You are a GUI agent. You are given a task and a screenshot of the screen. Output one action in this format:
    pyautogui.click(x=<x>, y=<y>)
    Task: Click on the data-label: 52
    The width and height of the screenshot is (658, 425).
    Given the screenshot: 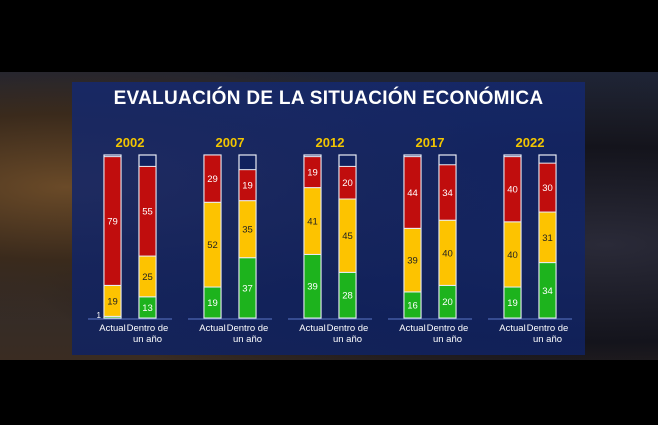 What is the action you would take?
    pyautogui.click(x=212, y=245)
    